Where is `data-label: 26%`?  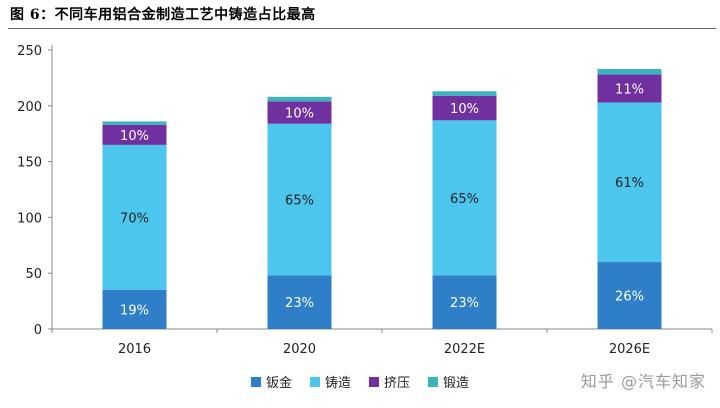 data-label: 26% is located at coordinates (629, 297).